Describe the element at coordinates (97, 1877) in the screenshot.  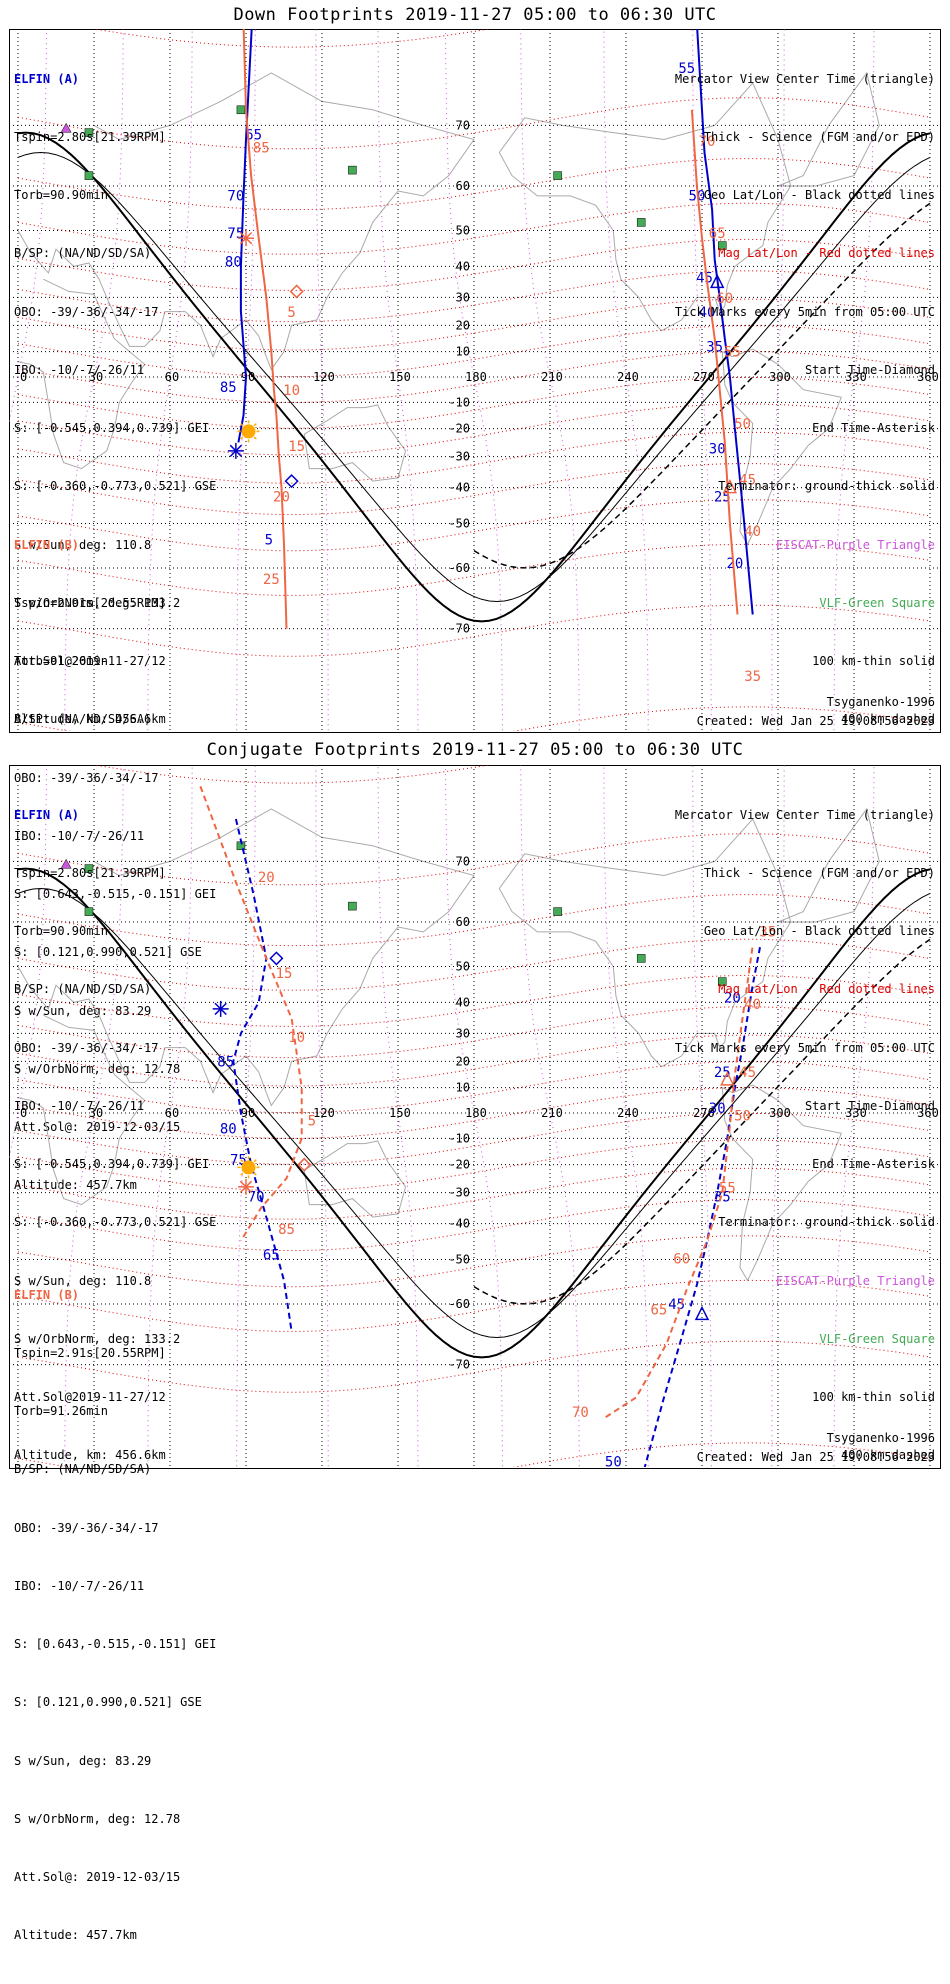
I see `elfin-b-line: Att.Sol@: 2019-12-03/15` at that location.